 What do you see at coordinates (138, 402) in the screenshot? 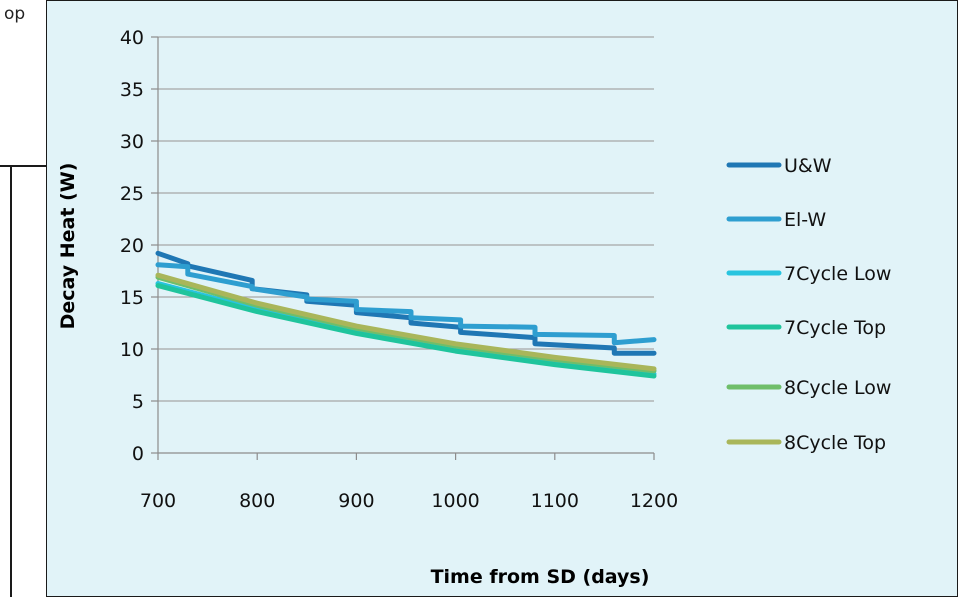
I see `y-tick-label: 5` at bounding box center [138, 402].